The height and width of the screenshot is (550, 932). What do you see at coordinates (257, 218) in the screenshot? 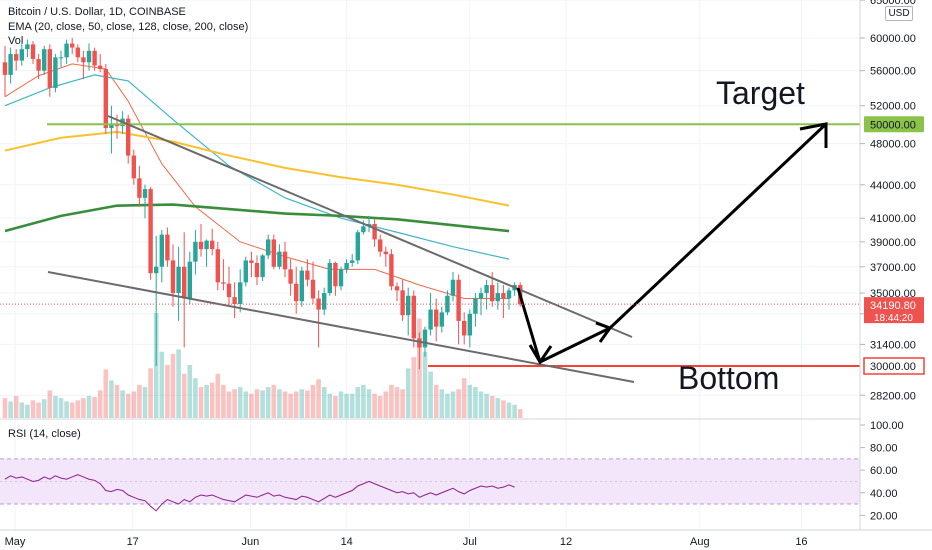
I see `ema200-line` at bounding box center [257, 218].